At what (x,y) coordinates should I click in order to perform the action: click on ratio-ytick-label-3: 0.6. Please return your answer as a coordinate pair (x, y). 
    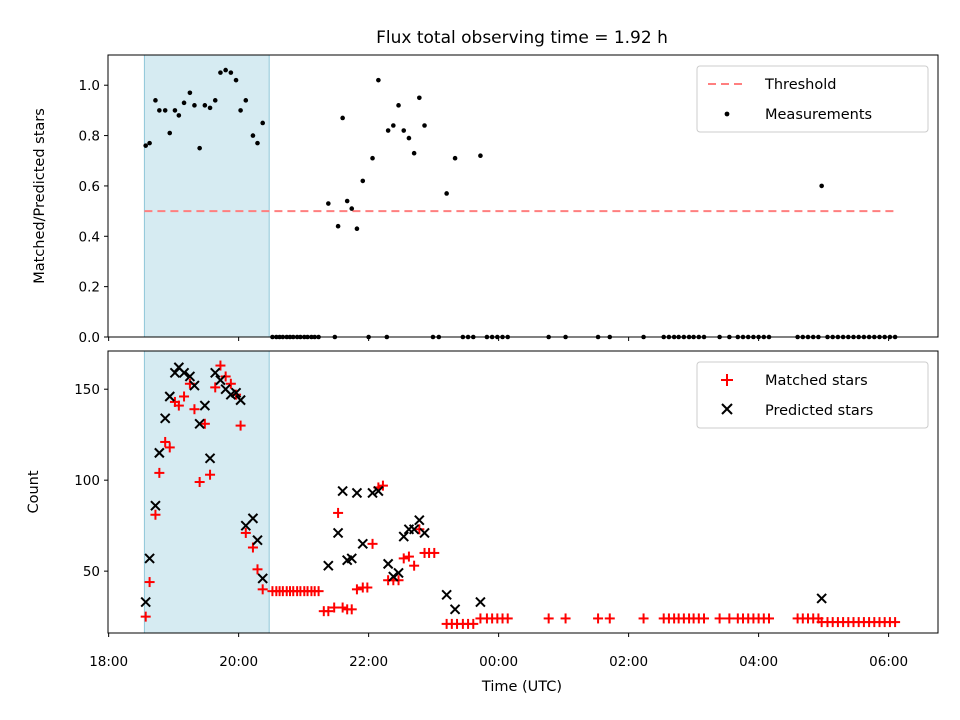
    Looking at the image, I should click on (89, 187).